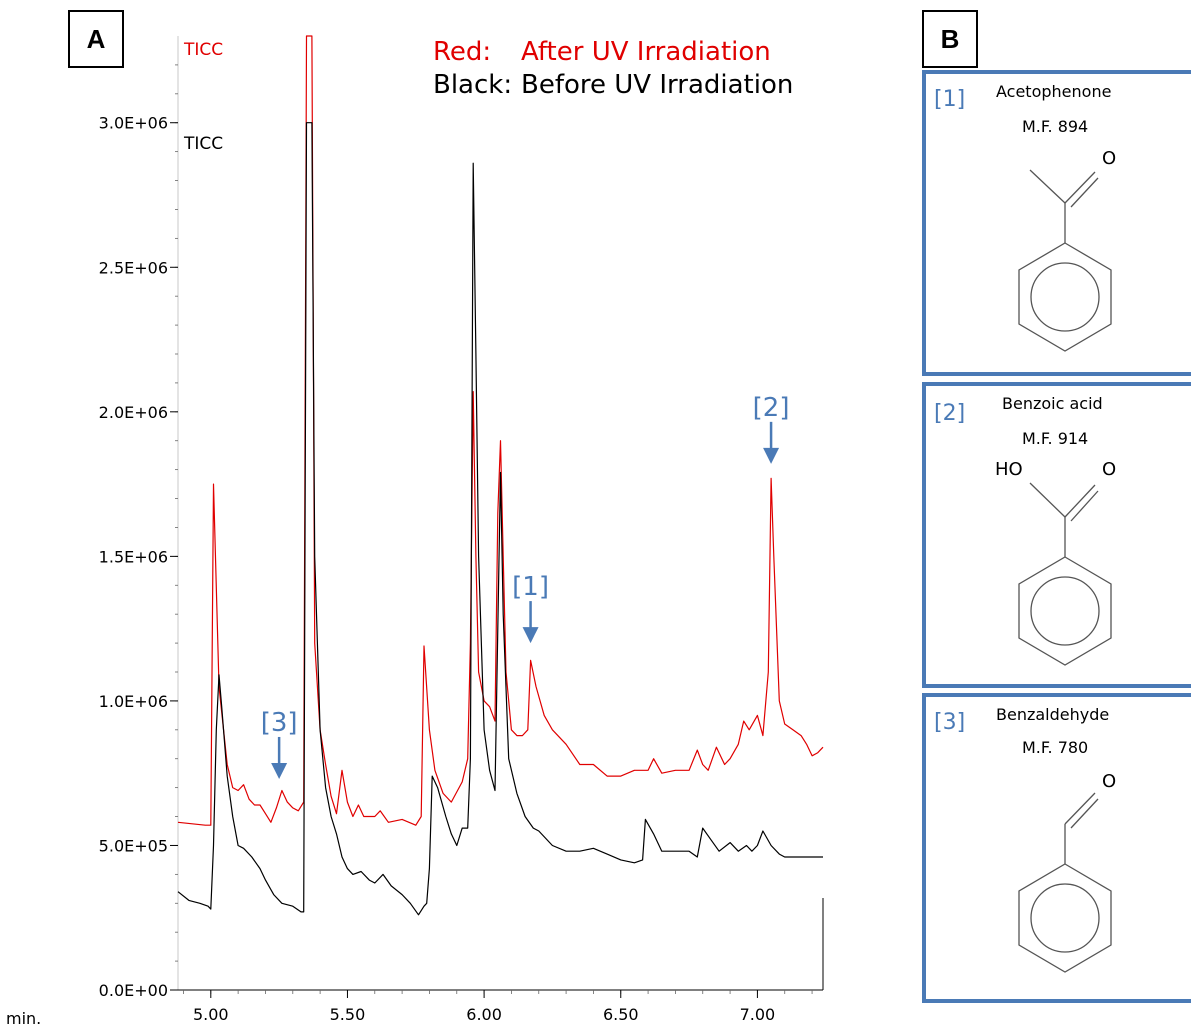 This screenshot has width=1191, height=1025. What do you see at coordinates (204, 144) in the screenshot?
I see `trace-label-black: TICC` at bounding box center [204, 144].